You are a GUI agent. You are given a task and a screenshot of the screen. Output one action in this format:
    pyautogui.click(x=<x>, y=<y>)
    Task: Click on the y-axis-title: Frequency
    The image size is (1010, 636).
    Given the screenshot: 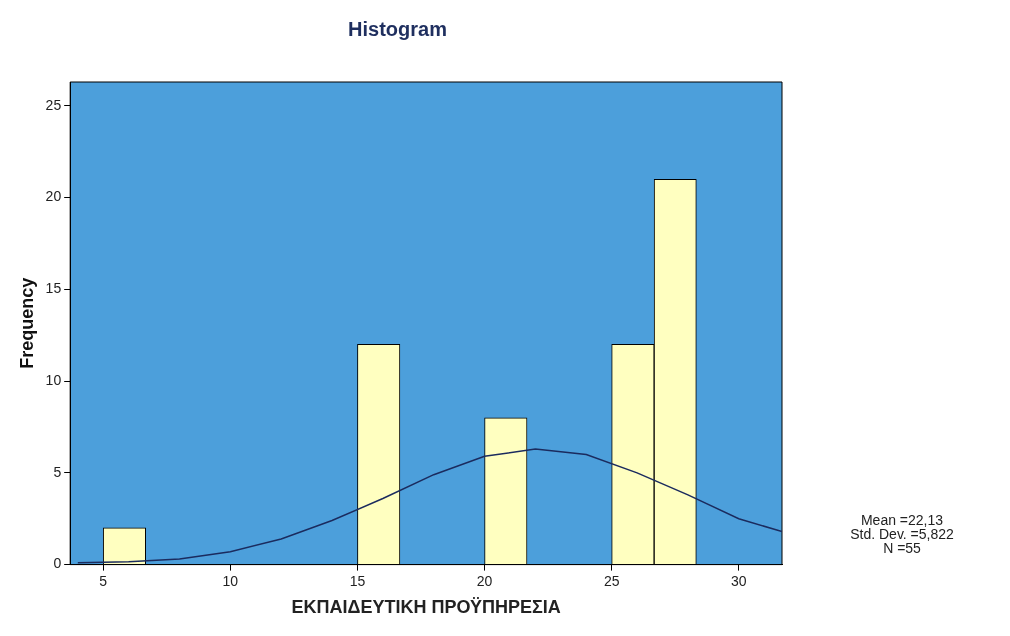 What is the action you would take?
    pyautogui.click(x=26, y=323)
    